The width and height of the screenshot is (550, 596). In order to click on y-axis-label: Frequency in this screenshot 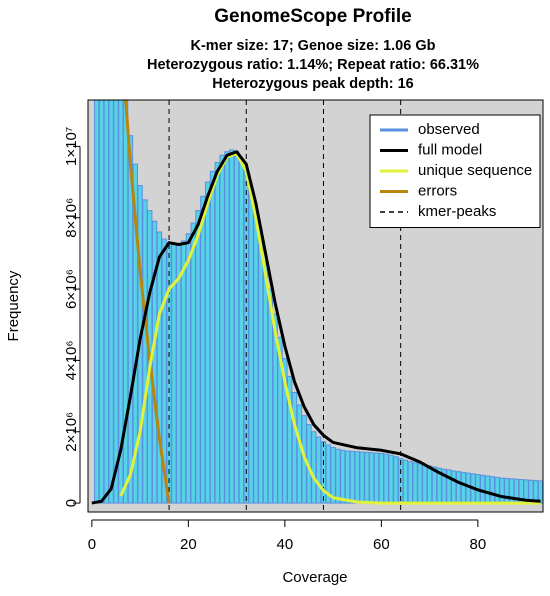, I will do `click(13, 305)`.